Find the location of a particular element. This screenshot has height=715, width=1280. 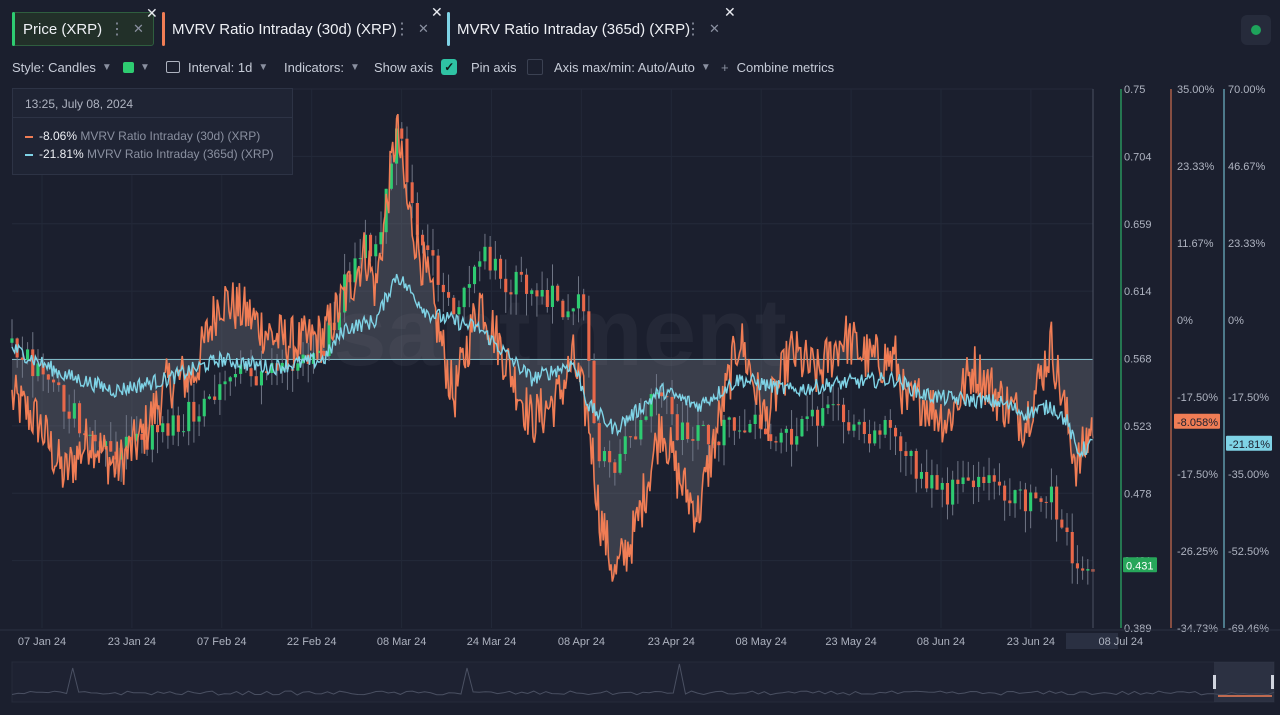

style-dropdown: Style: Candles ▼ is located at coordinates (62, 67).